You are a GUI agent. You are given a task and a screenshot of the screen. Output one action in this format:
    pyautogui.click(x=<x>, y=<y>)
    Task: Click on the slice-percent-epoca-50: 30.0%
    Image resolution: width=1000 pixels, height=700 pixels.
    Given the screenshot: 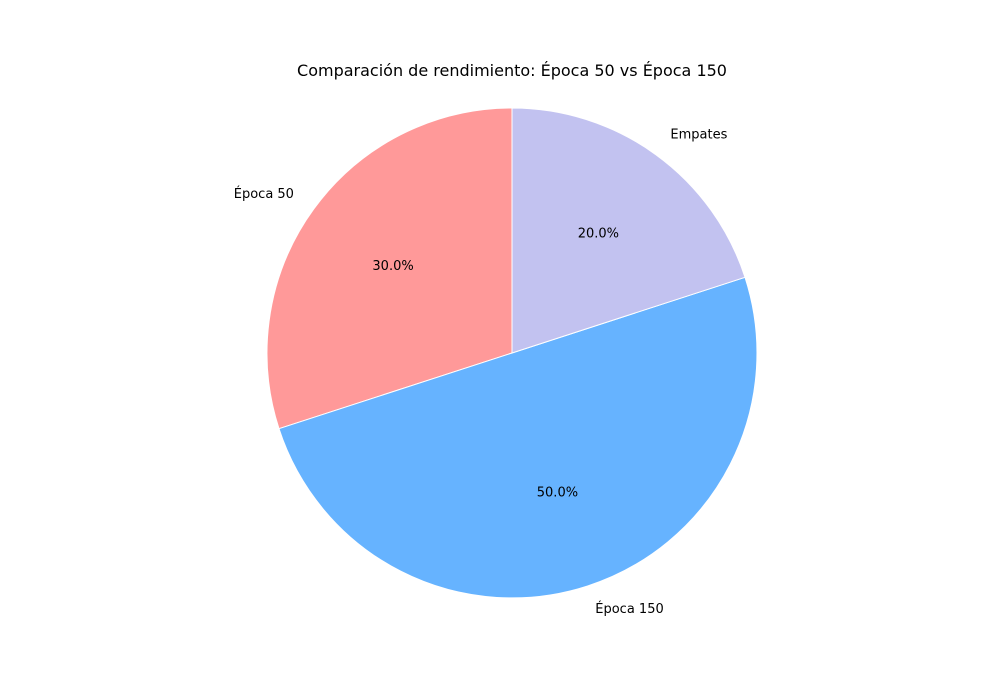 What is the action you would take?
    pyautogui.click(x=392, y=266)
    